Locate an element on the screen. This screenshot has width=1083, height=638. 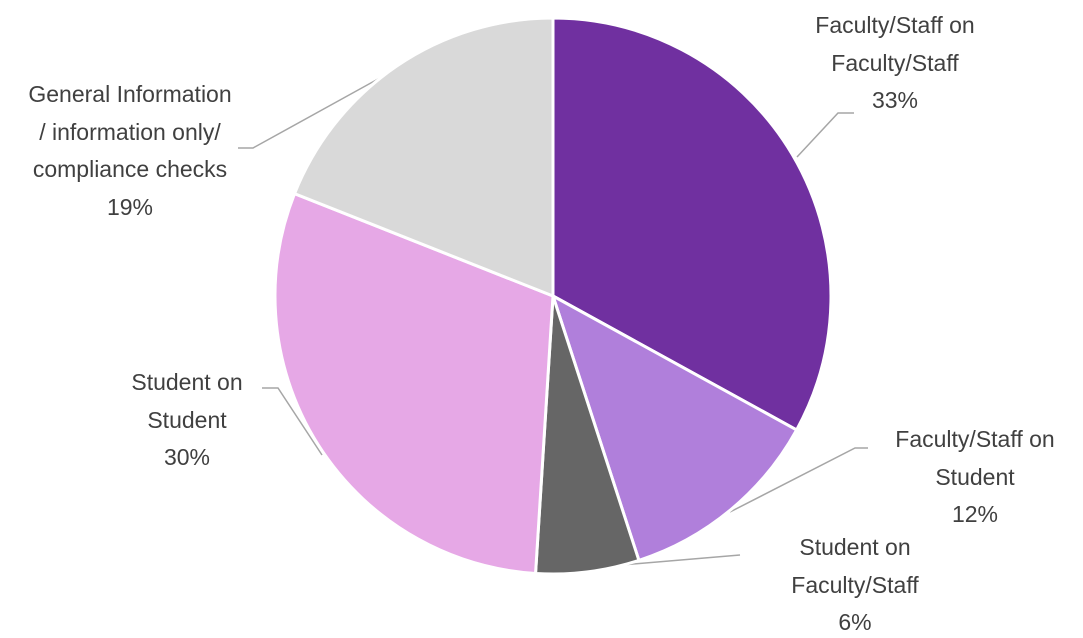
value-label: 30% is located at coordinates (187, 457).